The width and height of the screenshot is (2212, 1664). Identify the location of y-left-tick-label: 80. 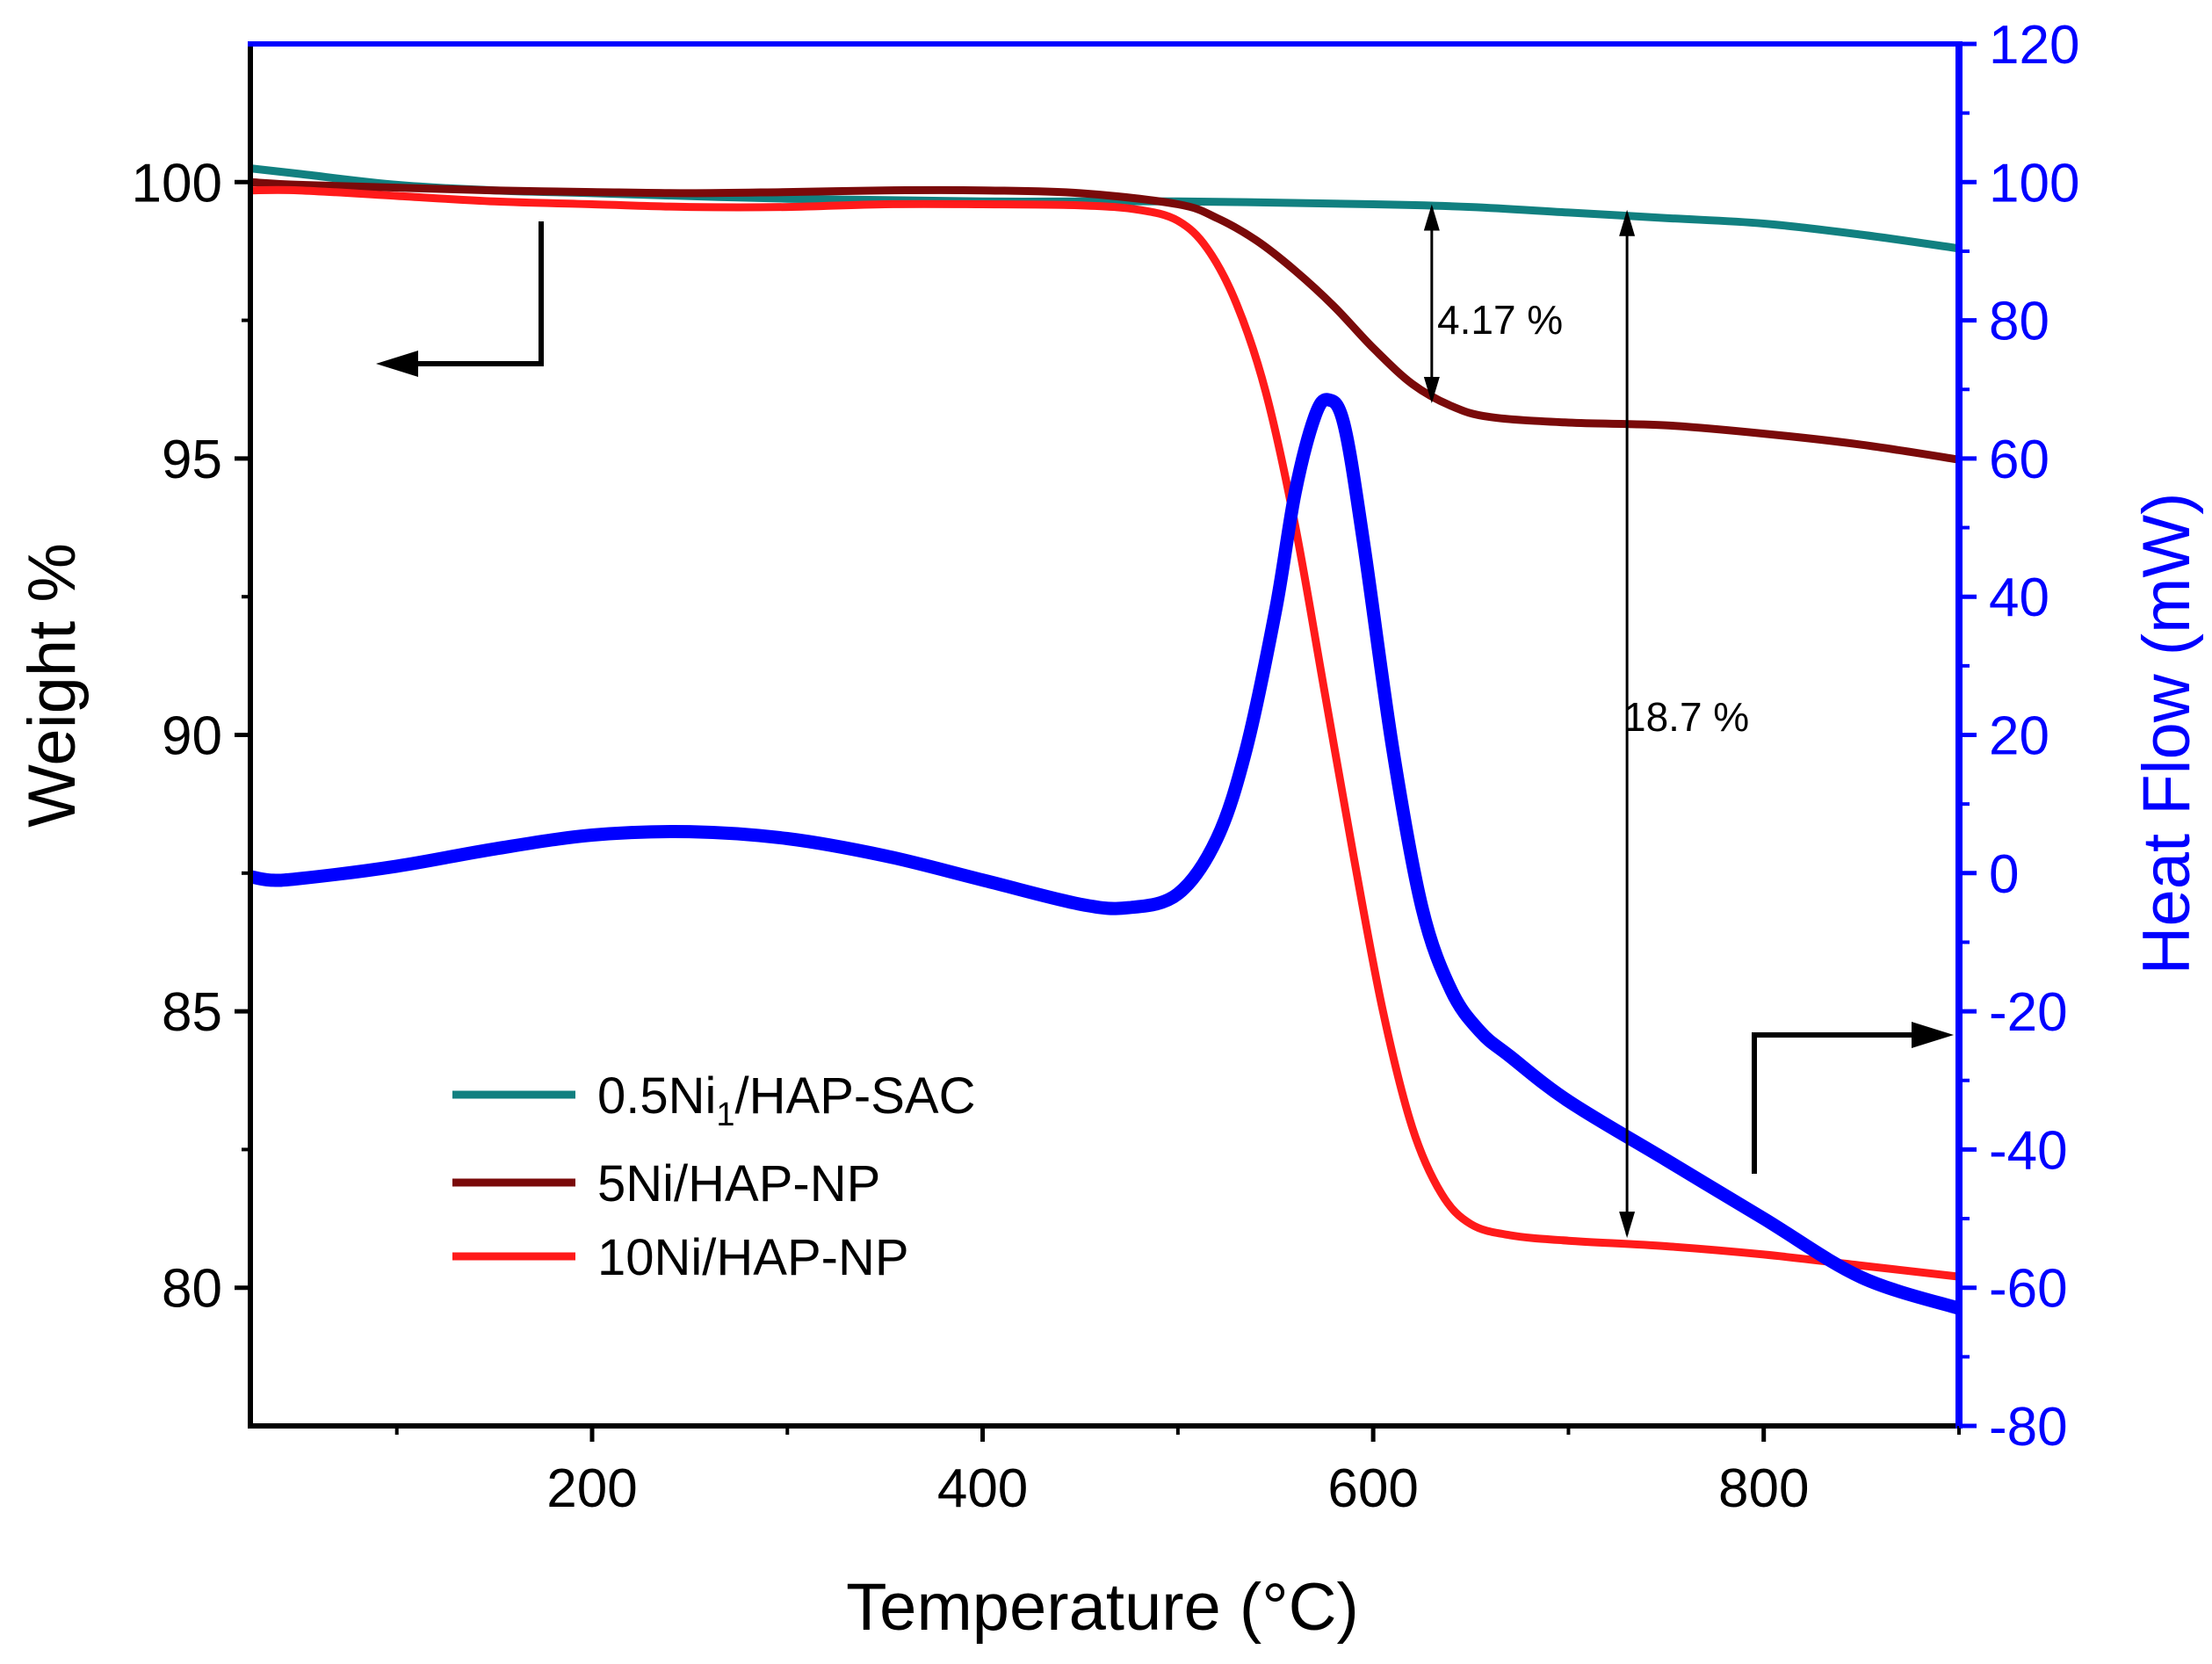
(192, 1289).